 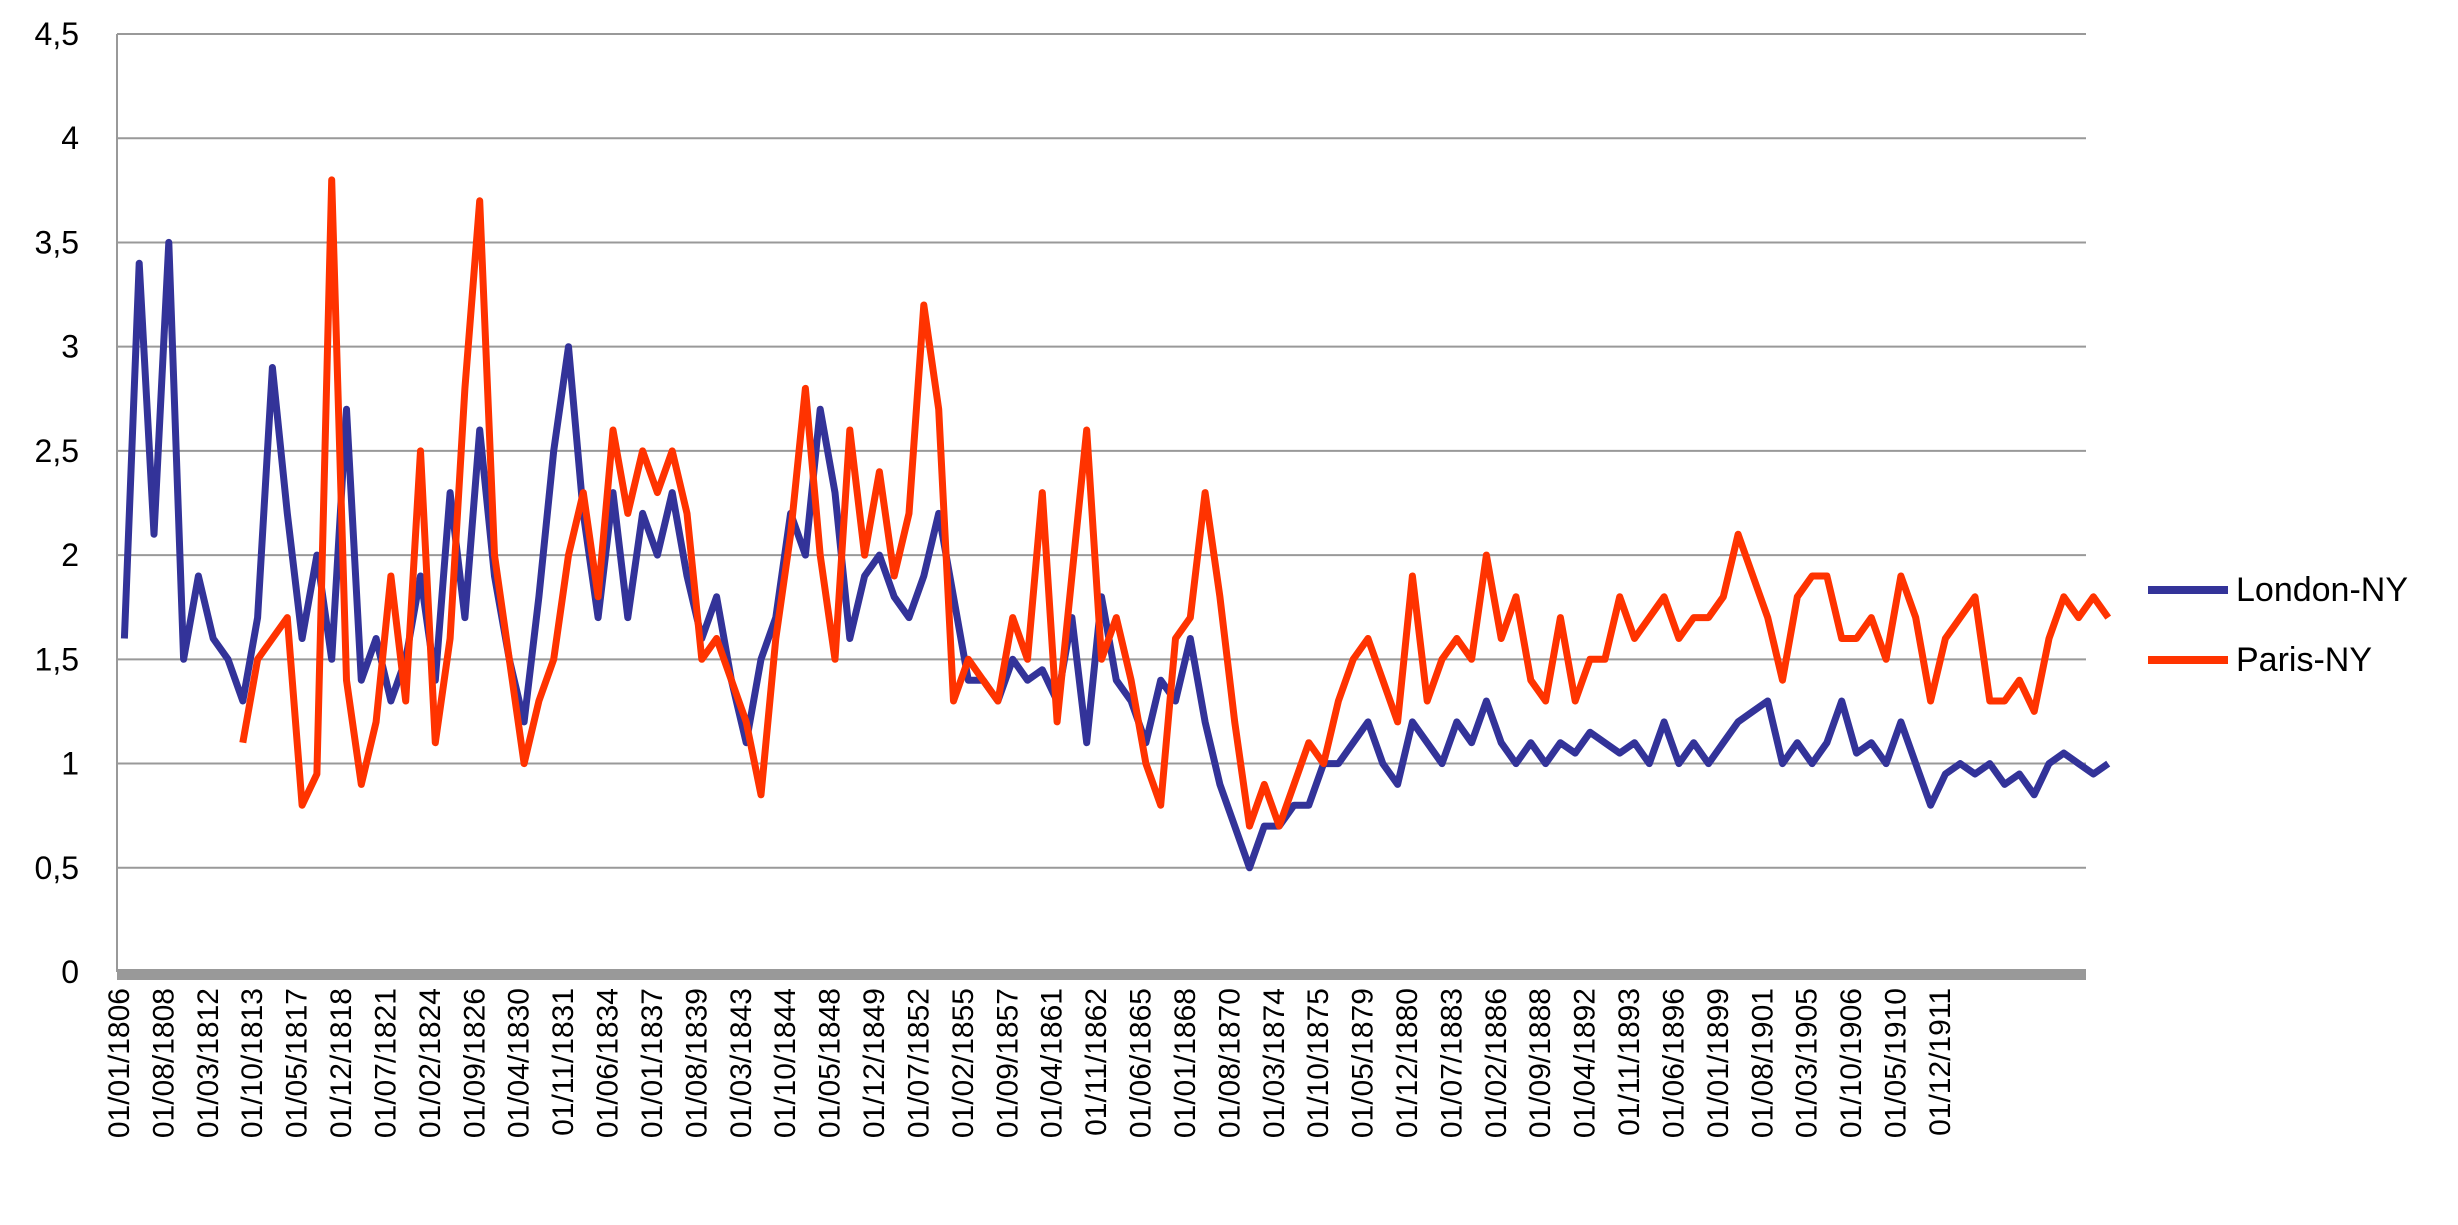 What do you see at coordinates (1407, 1063) in the screenshot?
I see `x-tick-label: 01/12/1880` at bounding box center [1407, 1063].